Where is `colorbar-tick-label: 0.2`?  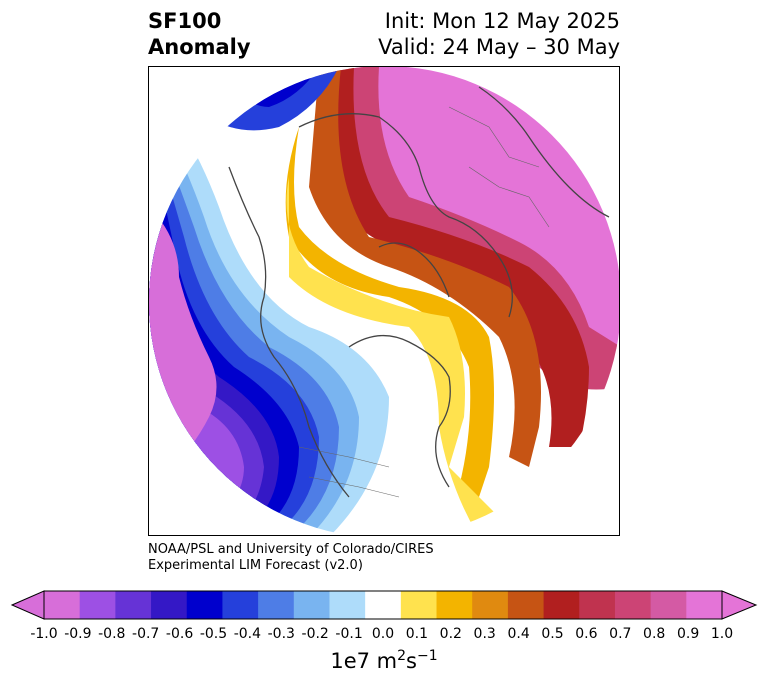
colorbar-tick-label: 0.2 is located at coordinates (450, 634).